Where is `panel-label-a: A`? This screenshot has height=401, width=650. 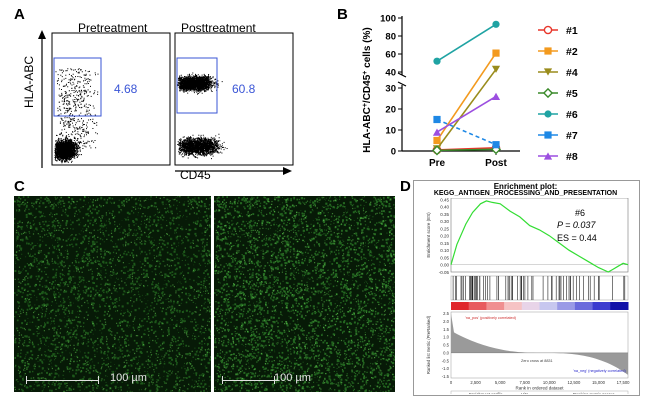 panel-label-a: A is located at coordinates (19, 14).